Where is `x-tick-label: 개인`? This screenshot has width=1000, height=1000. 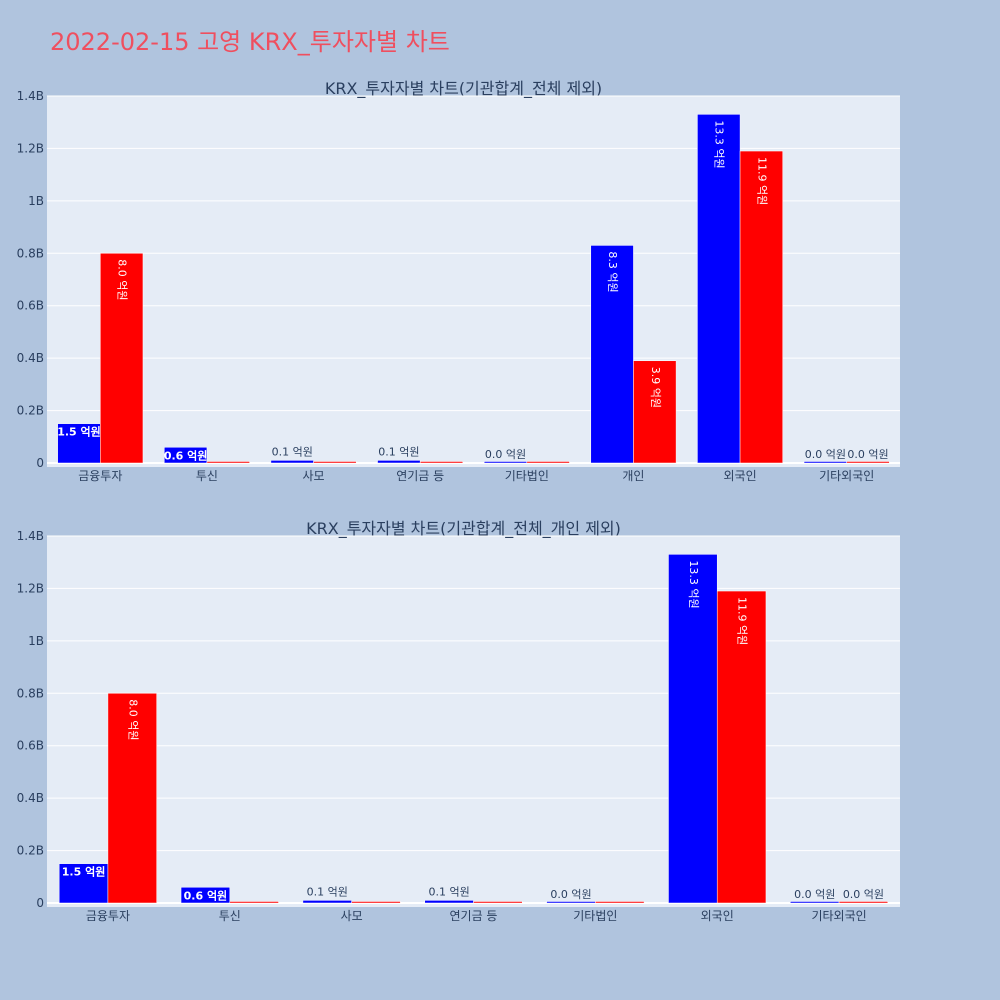
x-tick-label: 개인 is located at coordinates (633, 476).